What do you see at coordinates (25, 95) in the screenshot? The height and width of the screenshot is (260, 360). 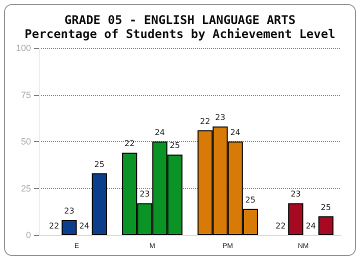 I see `y-tick-label: 75` at bounding box center [25, 95].